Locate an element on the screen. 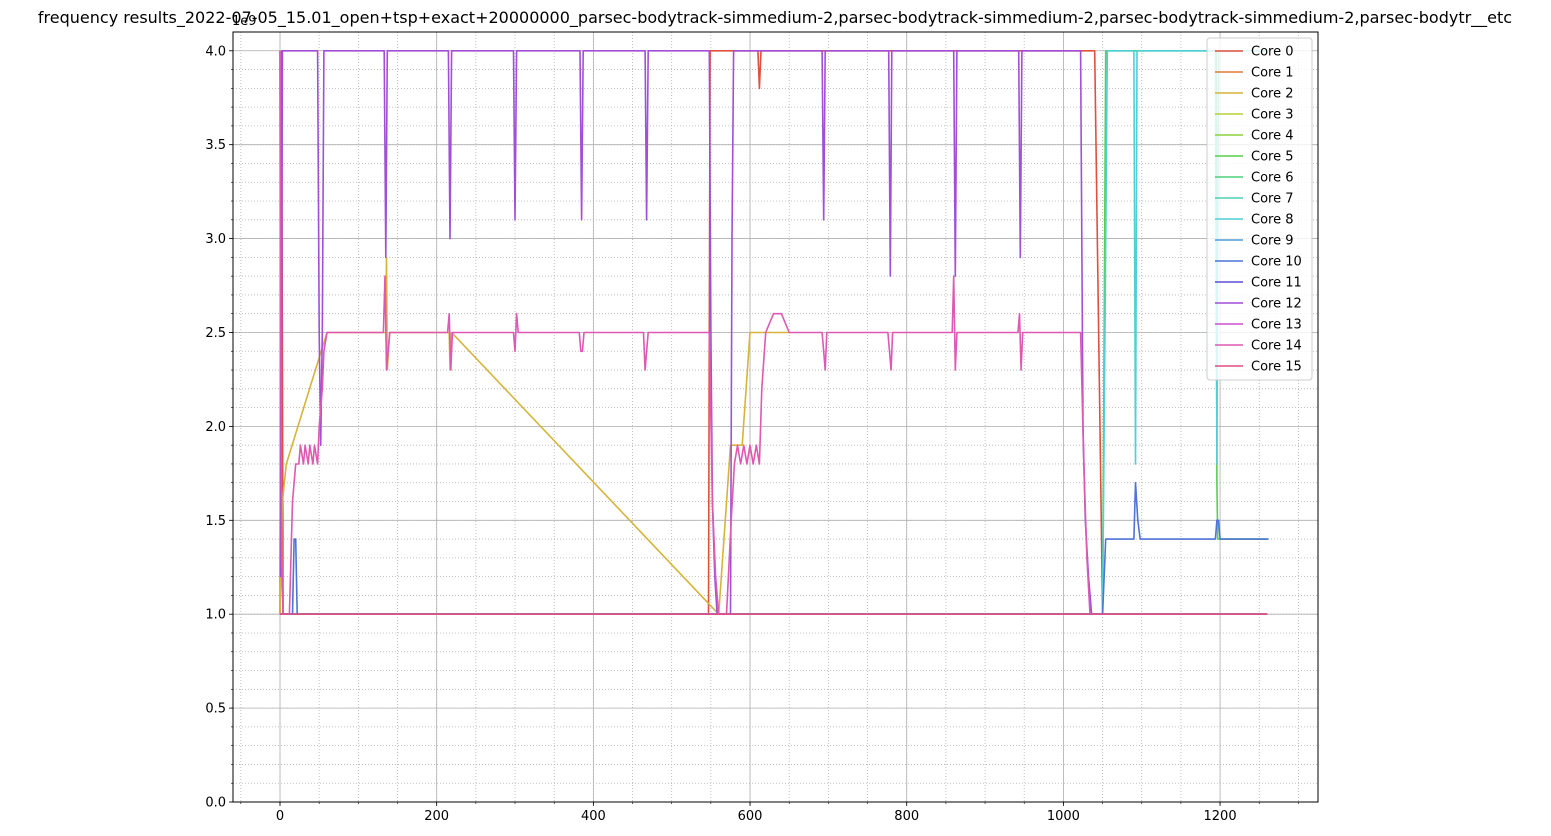  y-tick-label: 2.5 is located at coordinates (215, 333).